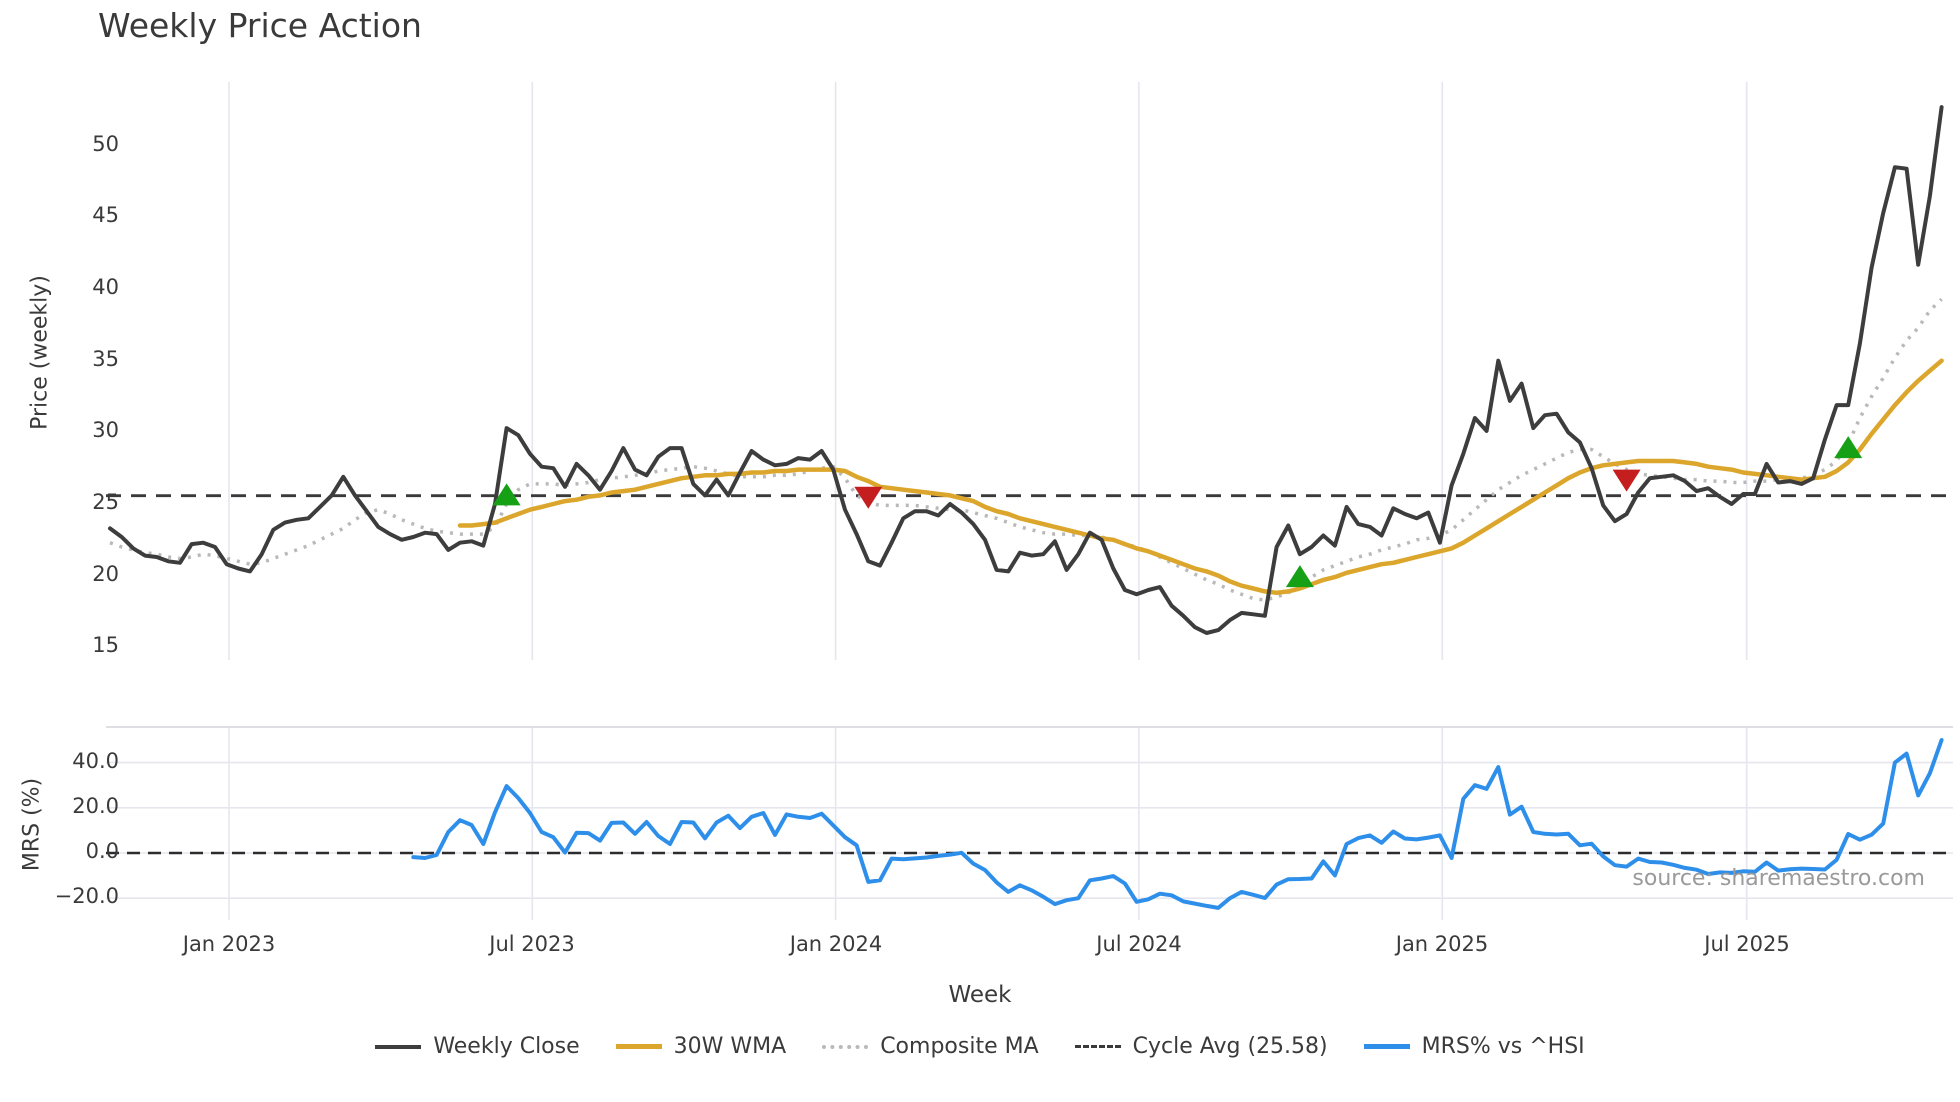  Describe the element at coordinates (1177, 824) in the screenshot. I see `mrs-line` at that location.